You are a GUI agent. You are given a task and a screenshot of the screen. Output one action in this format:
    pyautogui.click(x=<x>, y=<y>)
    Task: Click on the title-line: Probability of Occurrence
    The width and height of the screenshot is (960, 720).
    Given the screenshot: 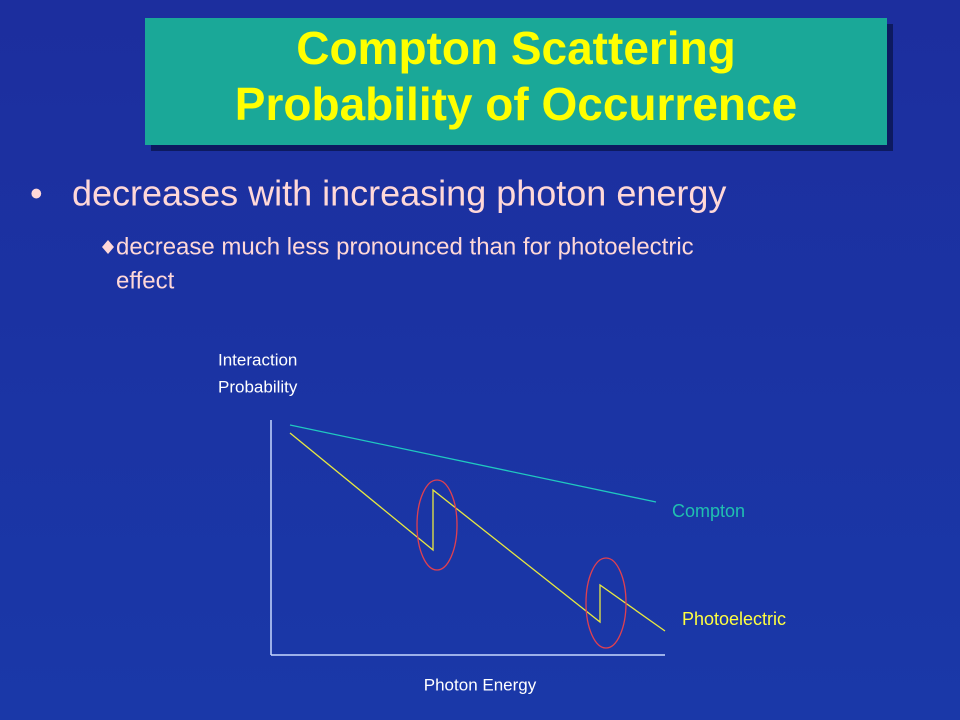 What is the action you would take?
    pyautogui.click(x=516, y=104)
    